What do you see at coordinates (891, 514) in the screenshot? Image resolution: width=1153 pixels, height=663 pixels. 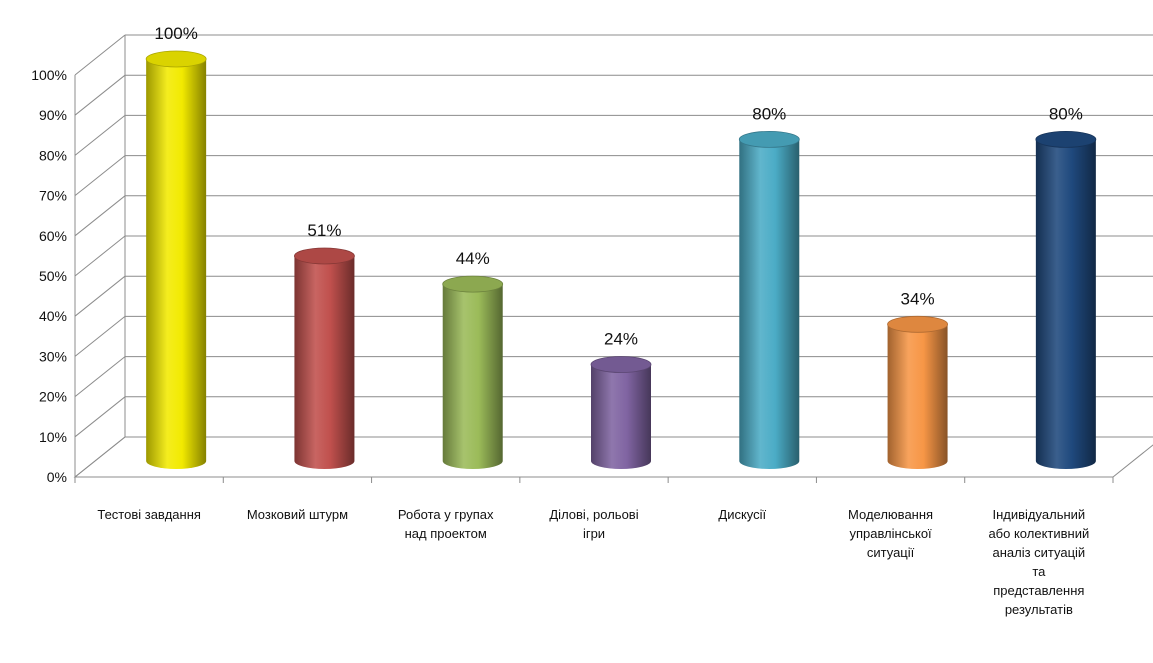 I see `x-tick-label-line: Моделювання` at bounding box center [891, 514].